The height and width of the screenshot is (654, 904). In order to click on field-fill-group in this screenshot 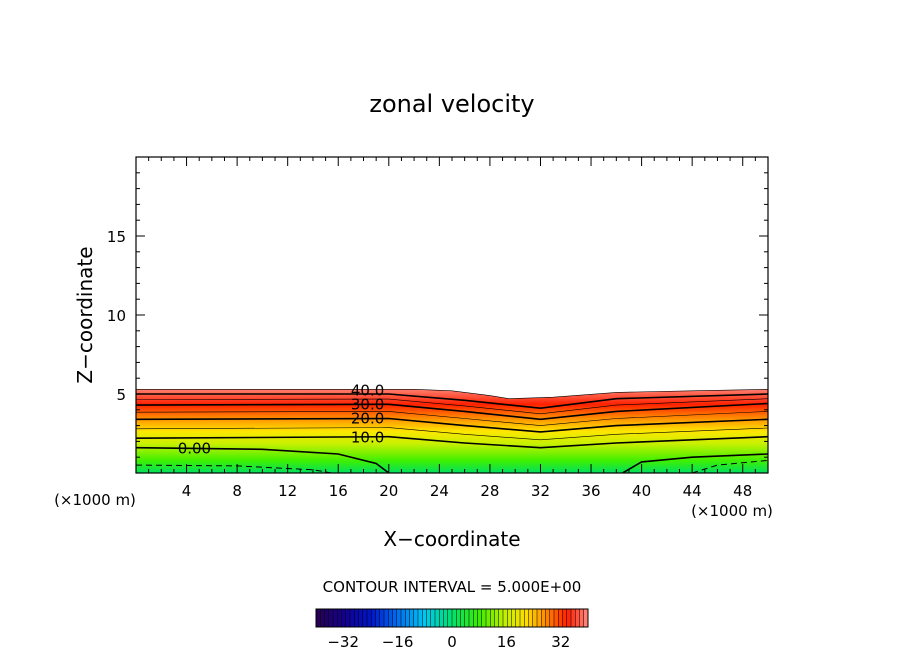, I will do `click(452, 430)`.